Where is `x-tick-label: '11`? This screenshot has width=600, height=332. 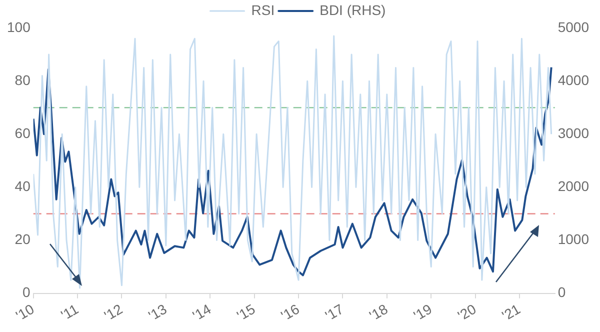
x-tick-label: '11 is located at coordinates (70, 312).